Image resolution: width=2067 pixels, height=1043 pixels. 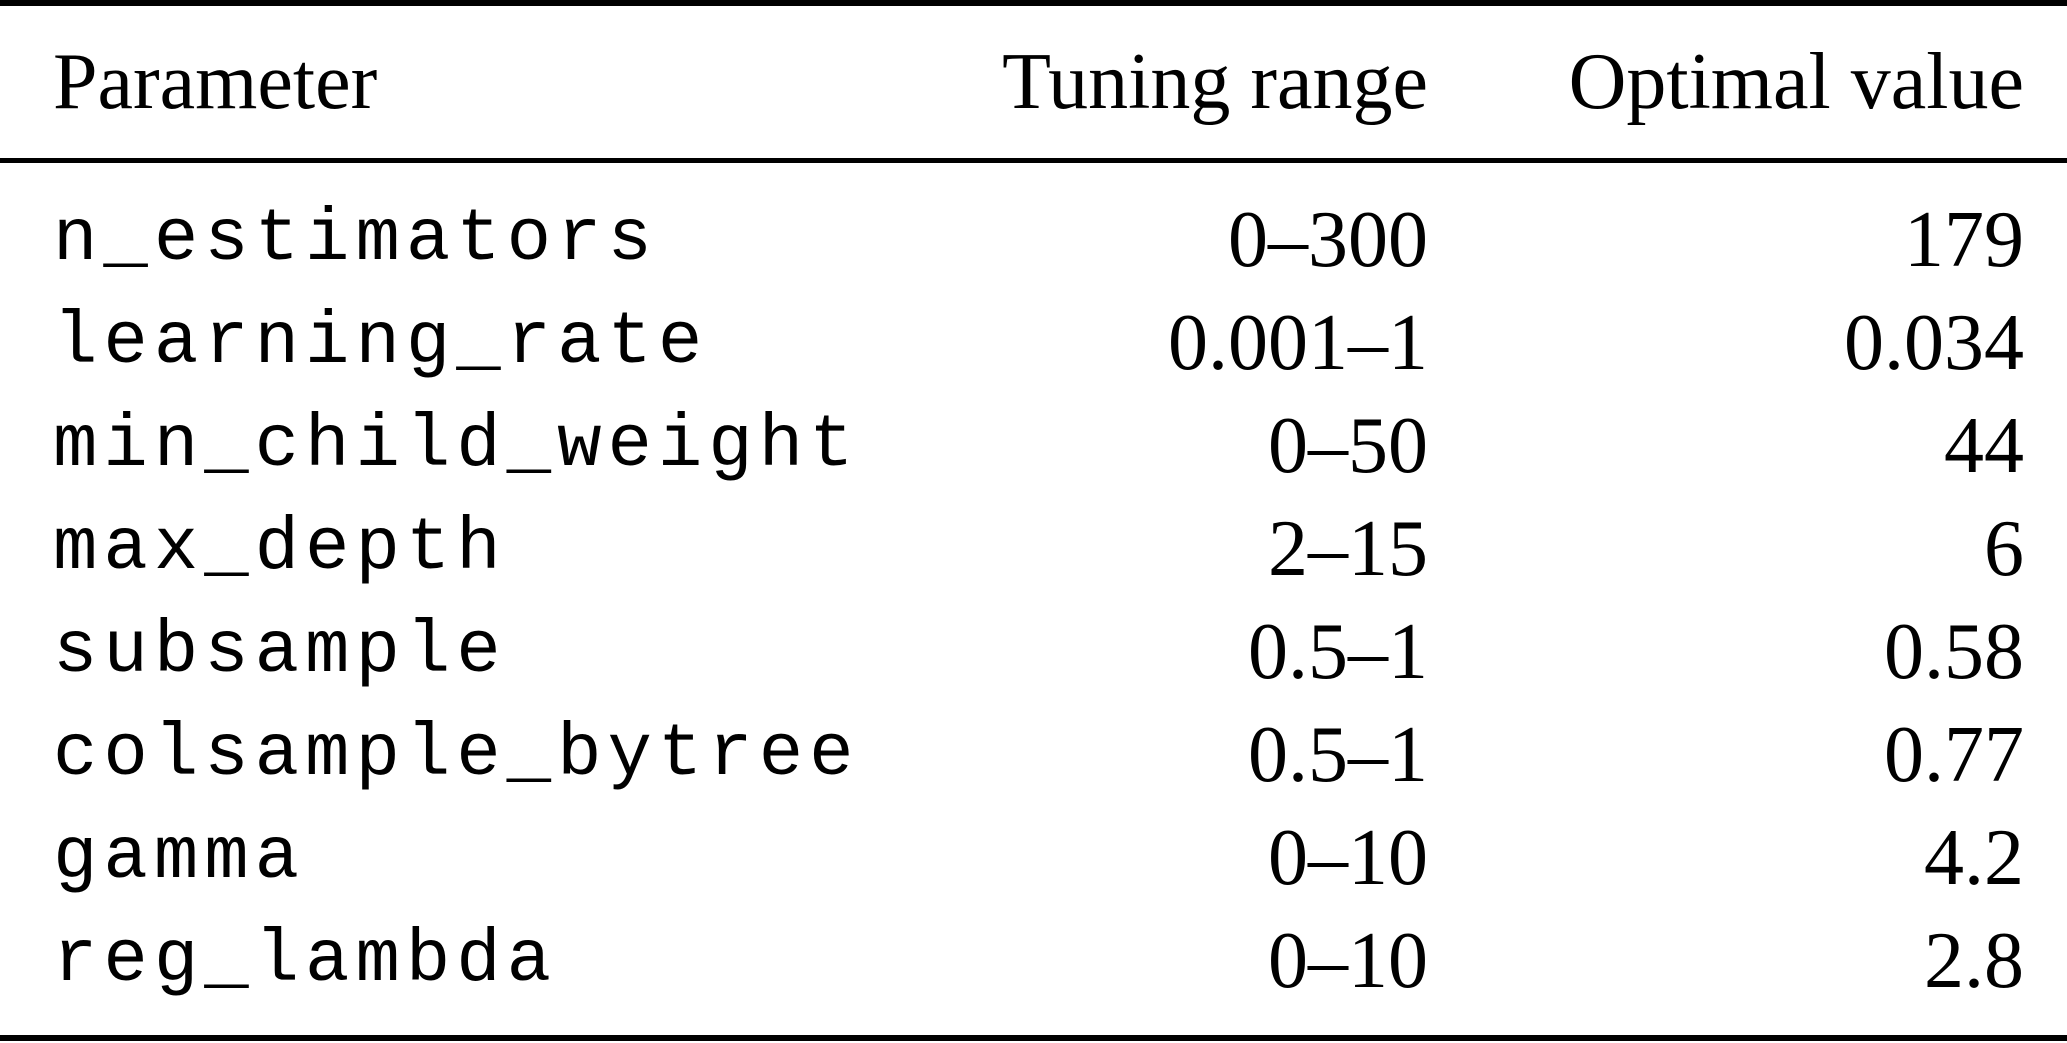 What do you see at coordinates (2004, 548) in the screenshot?
I see `optimal-value-cell: 6` at bounding box center [2004, 548].